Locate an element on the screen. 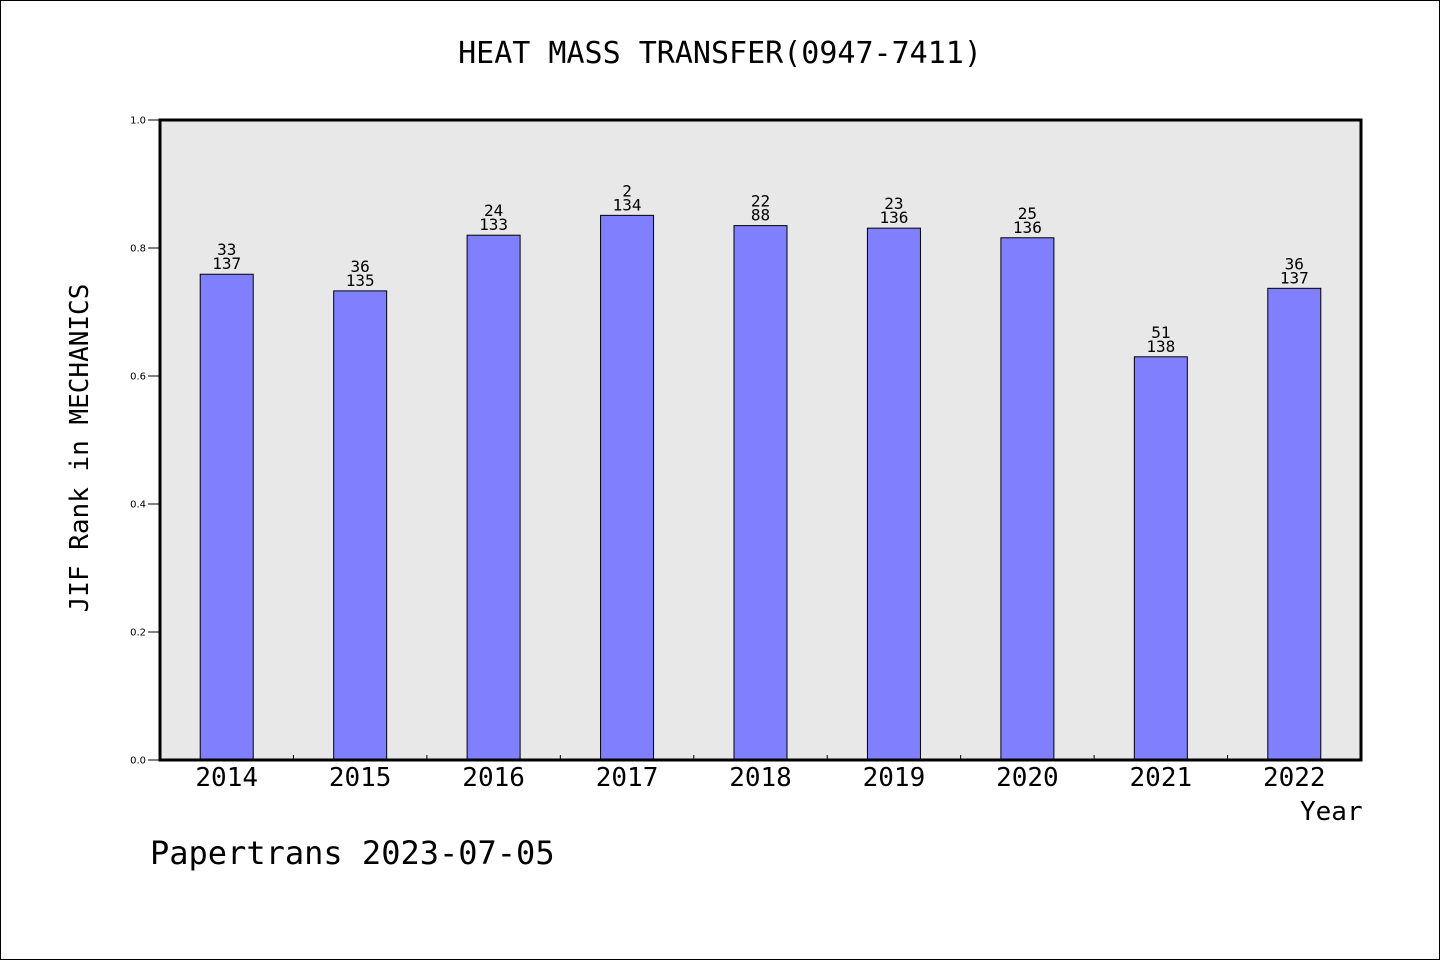 The height and width of the screenshot is (960, 1440). x-tick-label: 2016 is located at coordinates (493, 778).